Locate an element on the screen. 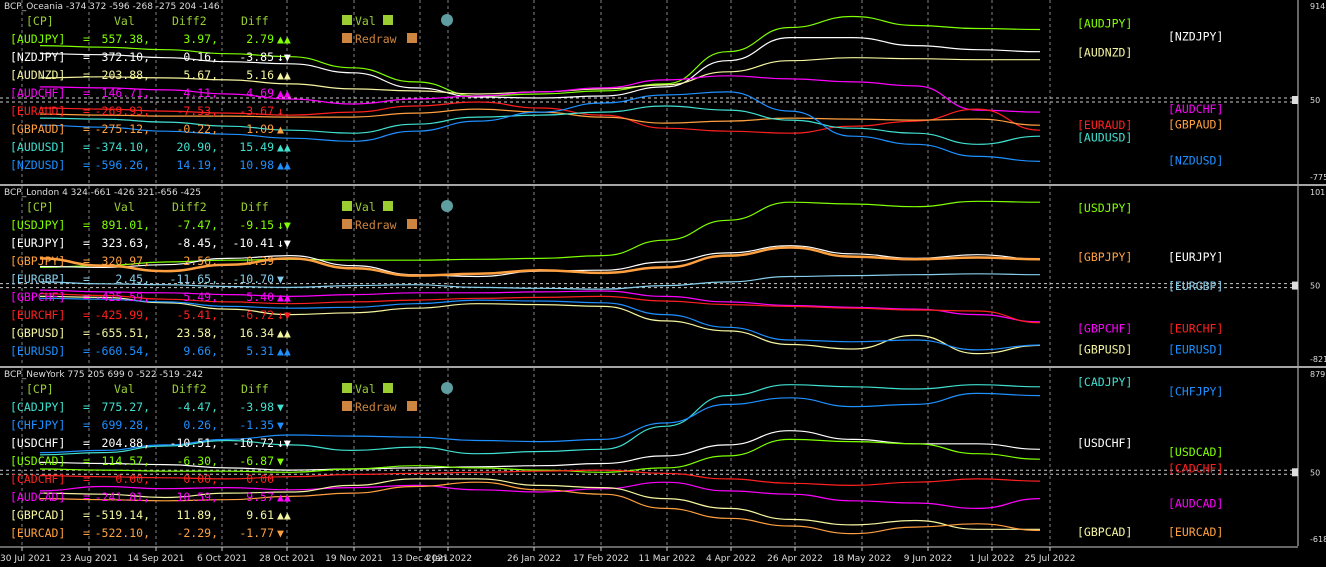  x-tick-label: 11 Mar 2022 is located at coordinates (666, 559).